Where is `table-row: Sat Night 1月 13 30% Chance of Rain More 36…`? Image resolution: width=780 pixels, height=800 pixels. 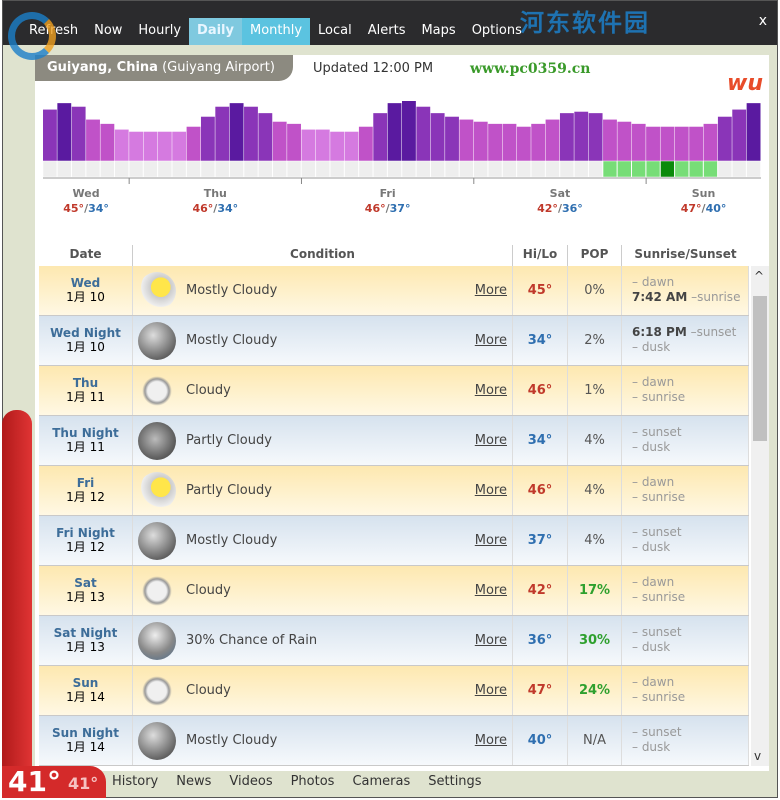 table-row: Sat Night 1月 13 30% Chance of Rain More 36… is located at coordinates (394, 641).